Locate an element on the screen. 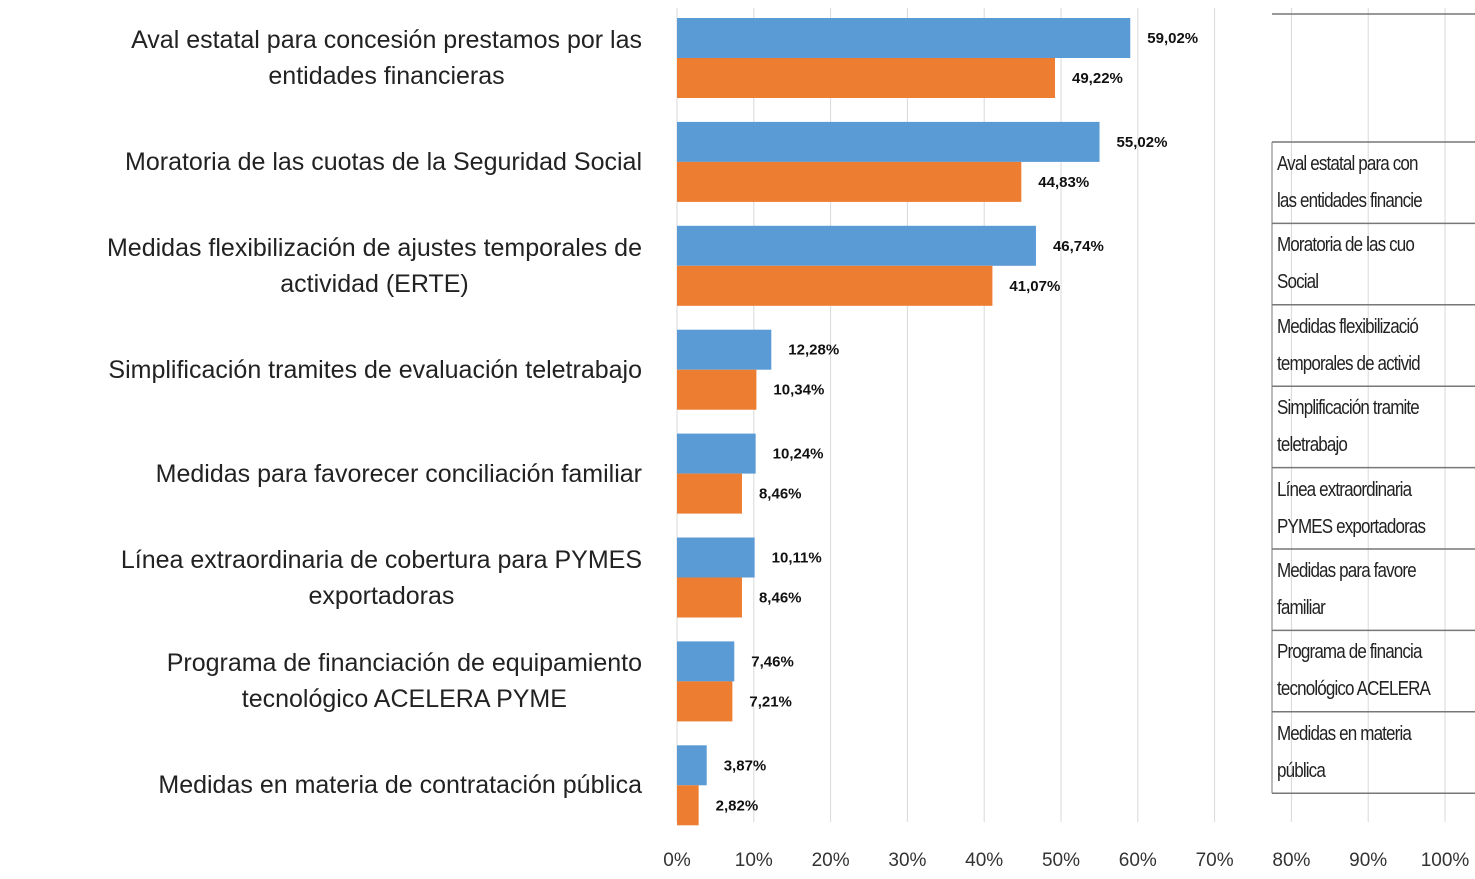 This screenshot has height=879, width=1475. table-cell: Simplificación tramite teletrabajo is located at coordinates (1348, 427).